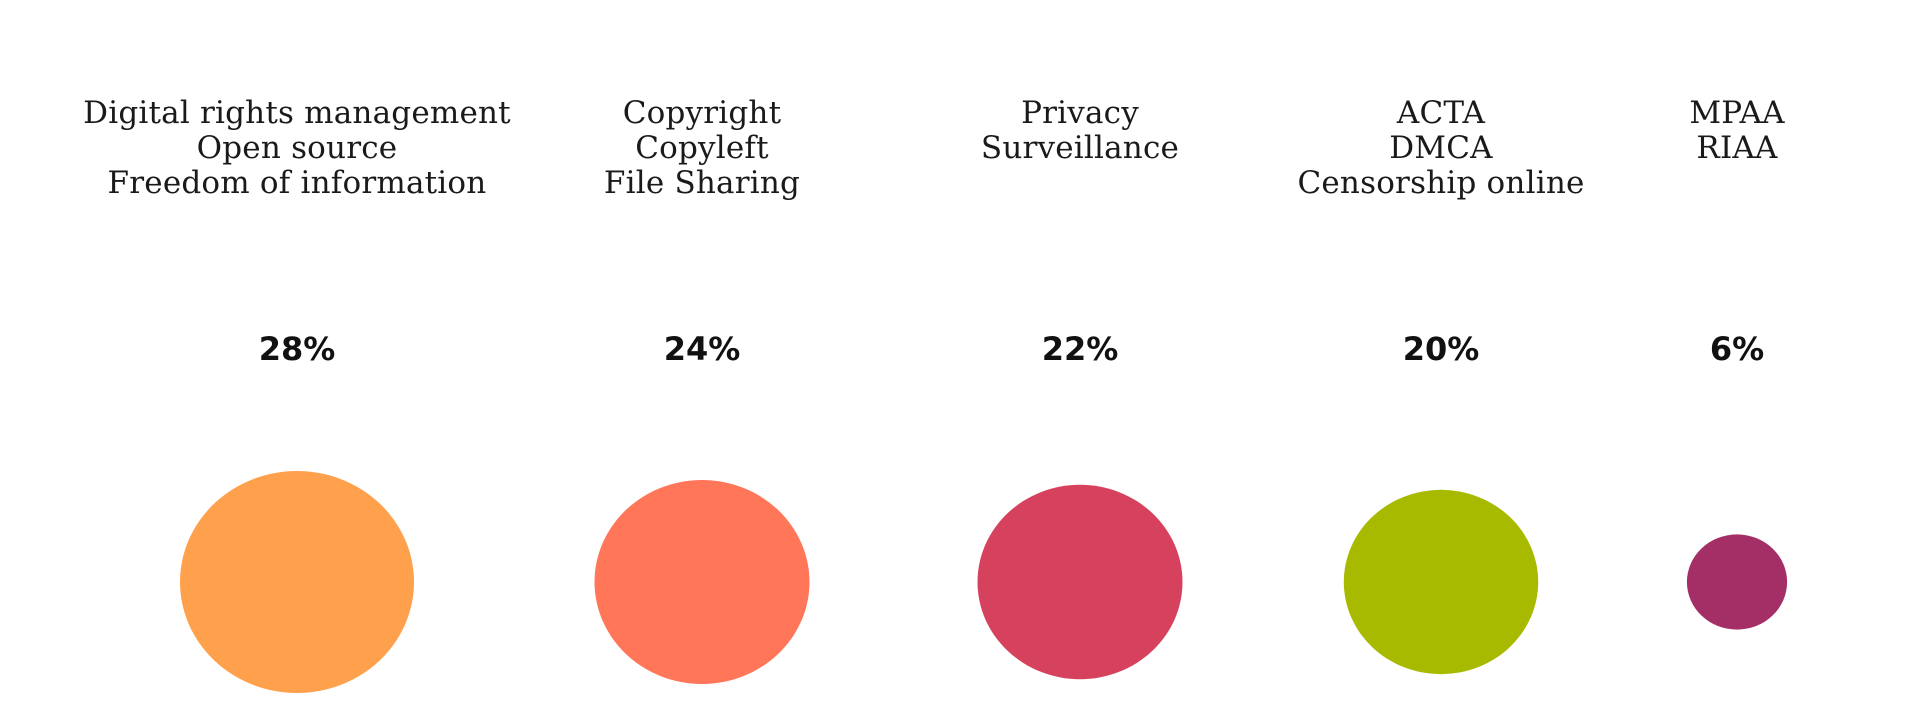  I want to click on category-label: Copyleft, so click(702, 148).